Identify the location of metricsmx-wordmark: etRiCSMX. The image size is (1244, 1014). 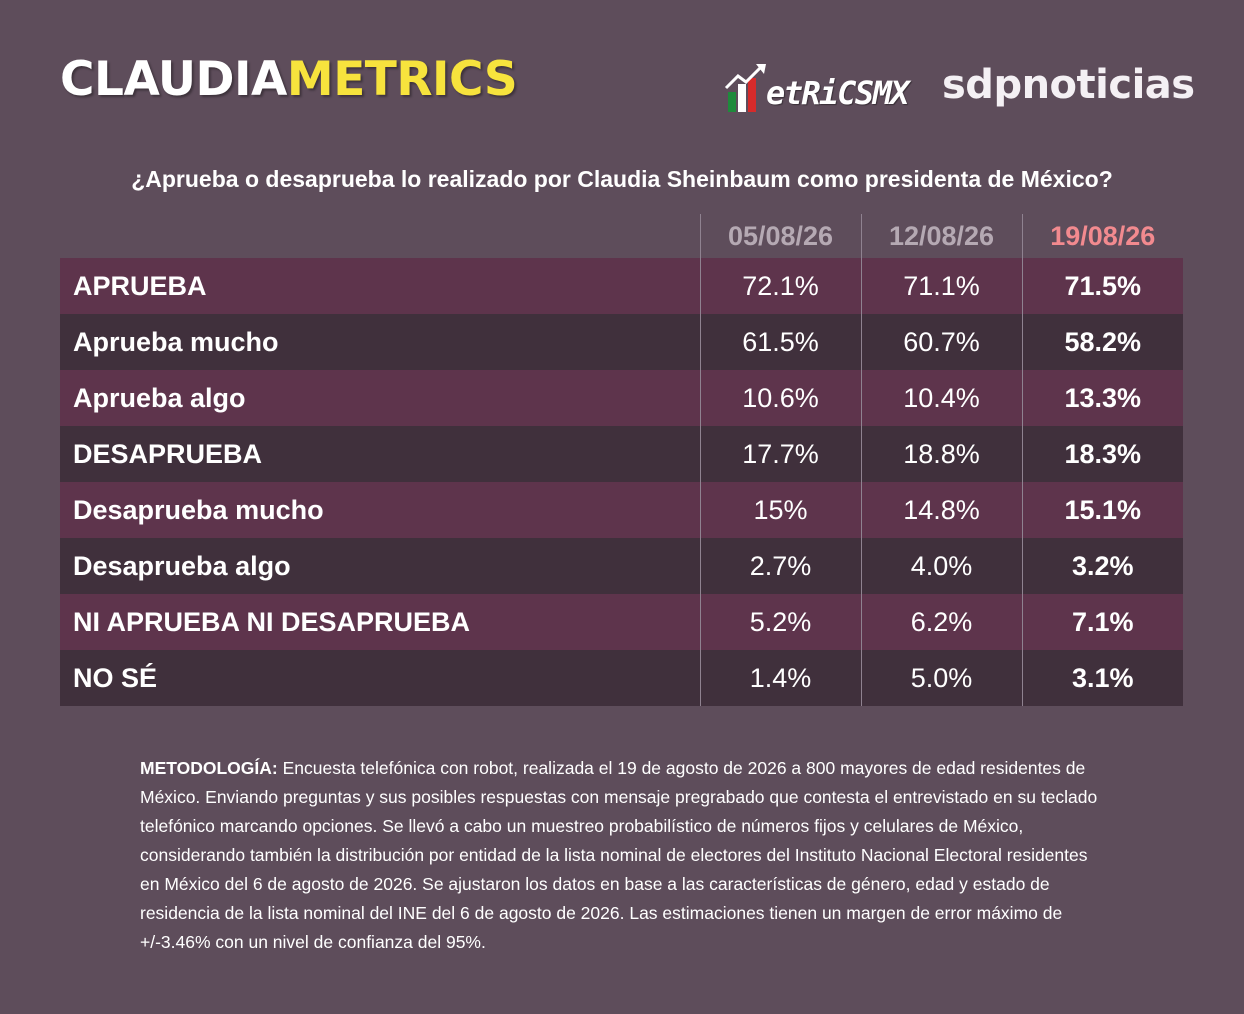
(838, 93).